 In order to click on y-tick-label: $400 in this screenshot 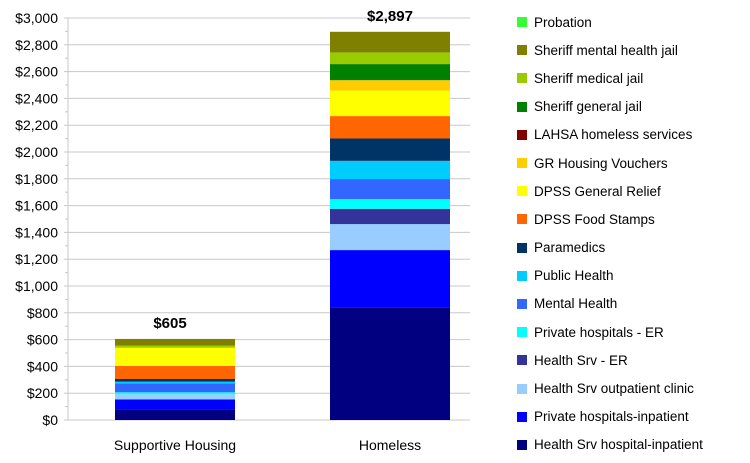, I will do `click(42, 366)`.